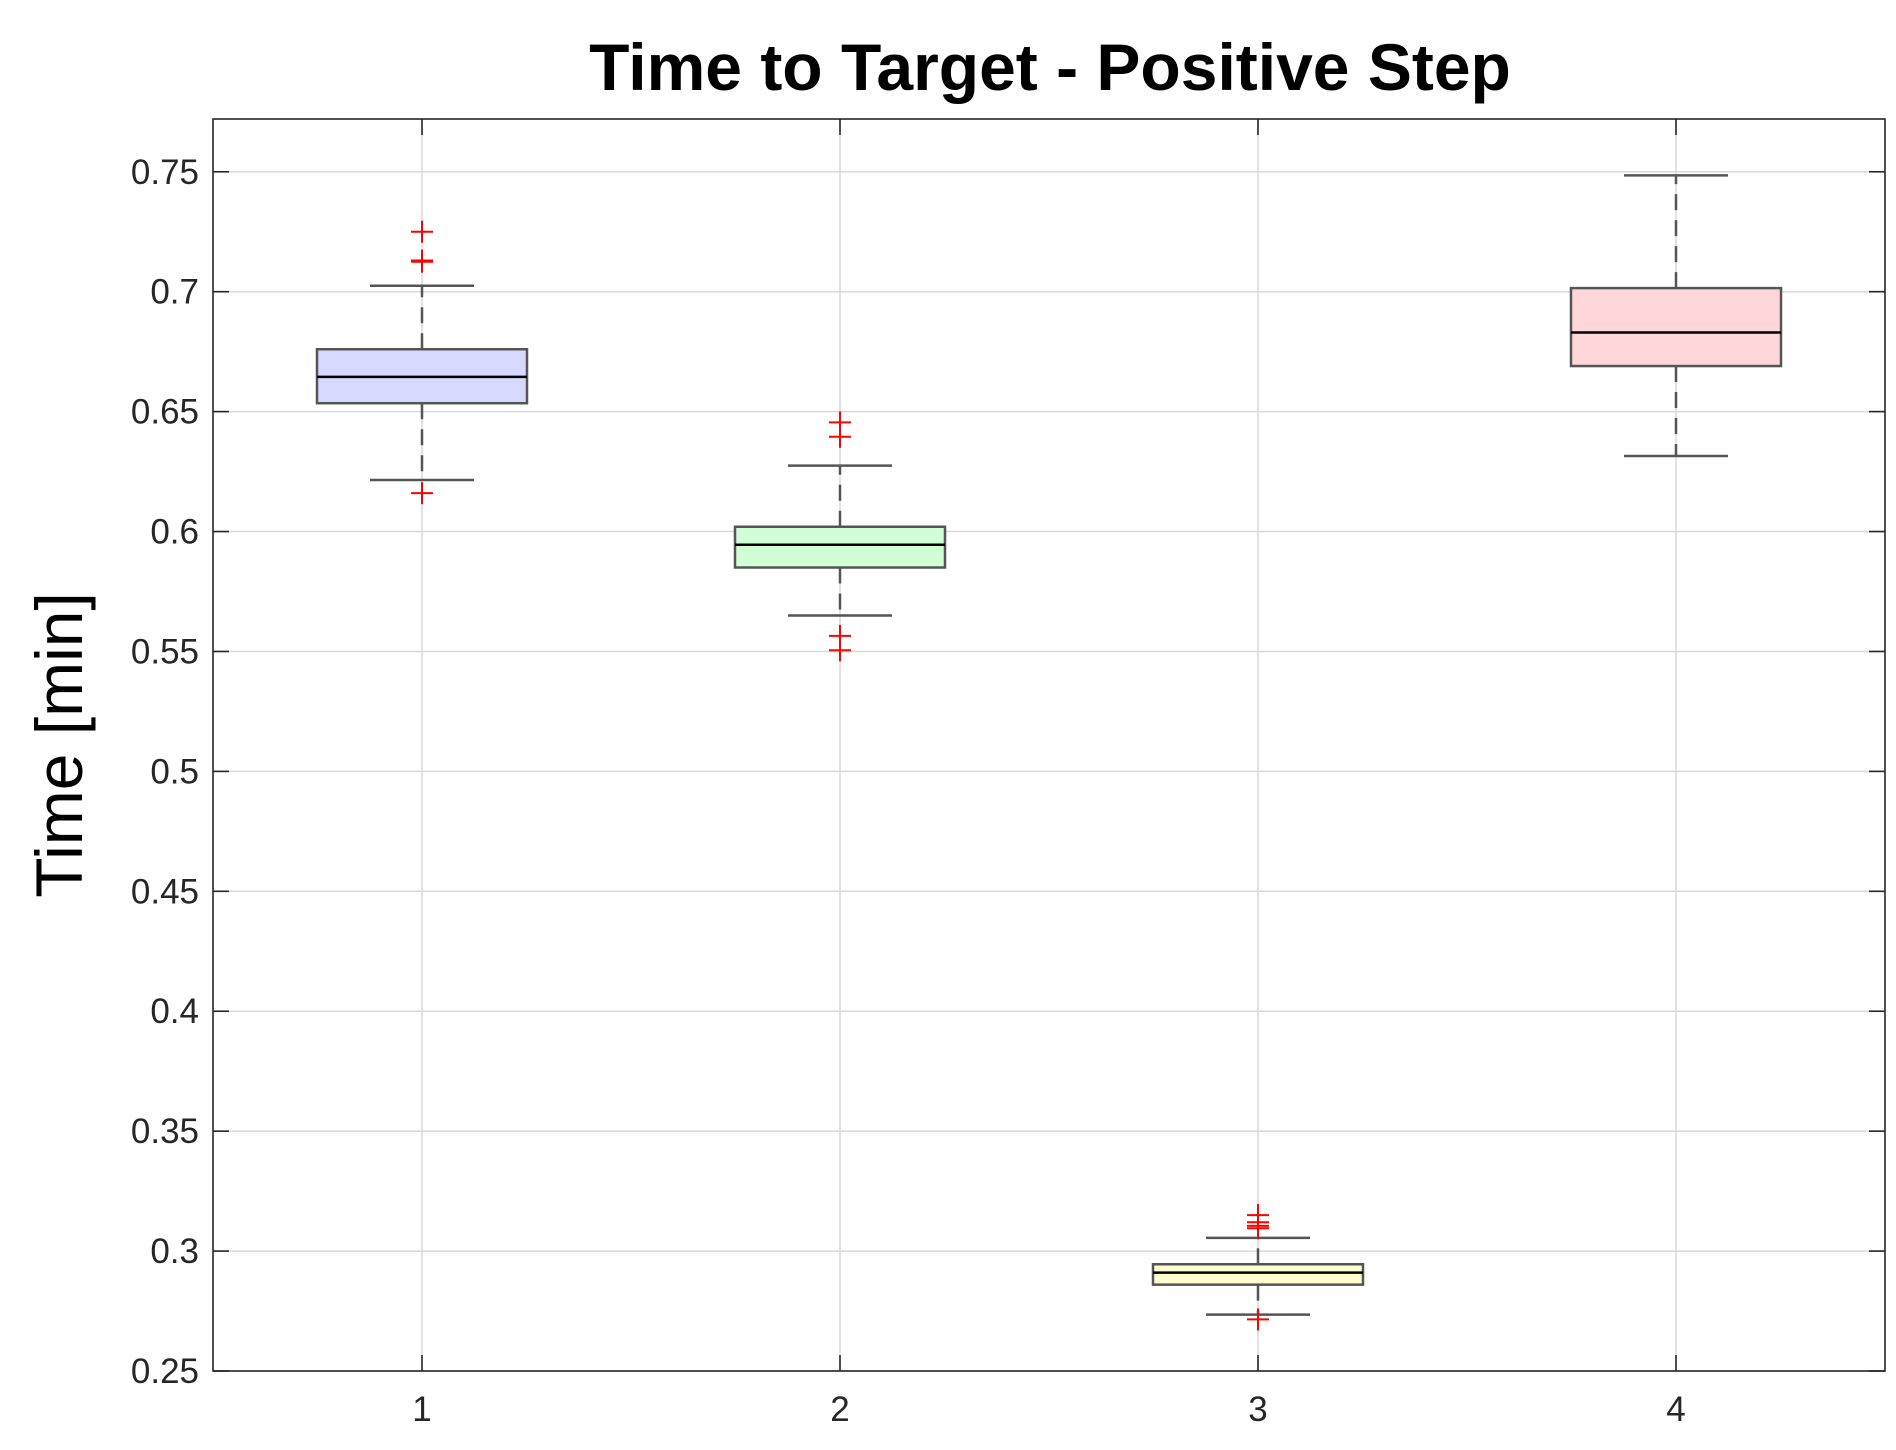 Image resolution: width=1896 pixels, height=1450 pixels. Describe the element at coordinates (165, 412) in the screenshot. I see `y-tick-label: 0.65` at that location.